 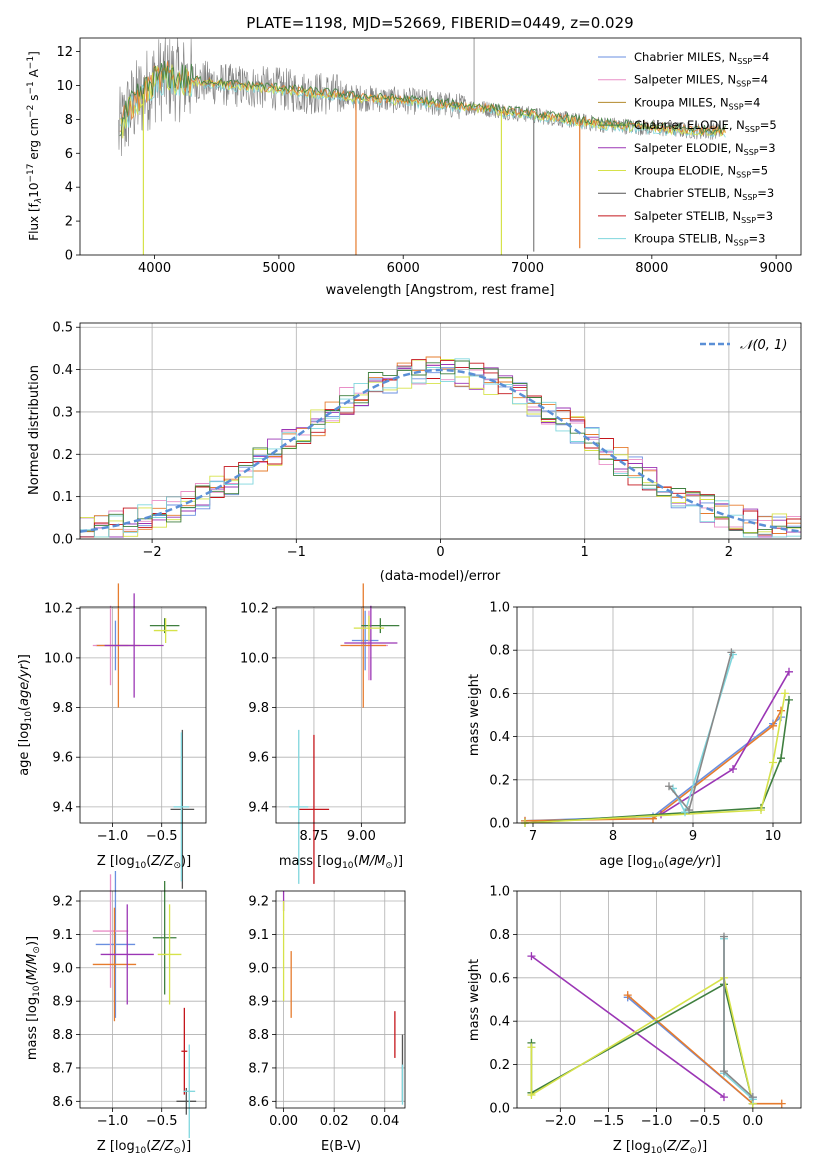 What do you see at coordinates (278, 268) in the screenshot?
I see `x-tick-label: 5000` at bounding box center [278, 268].